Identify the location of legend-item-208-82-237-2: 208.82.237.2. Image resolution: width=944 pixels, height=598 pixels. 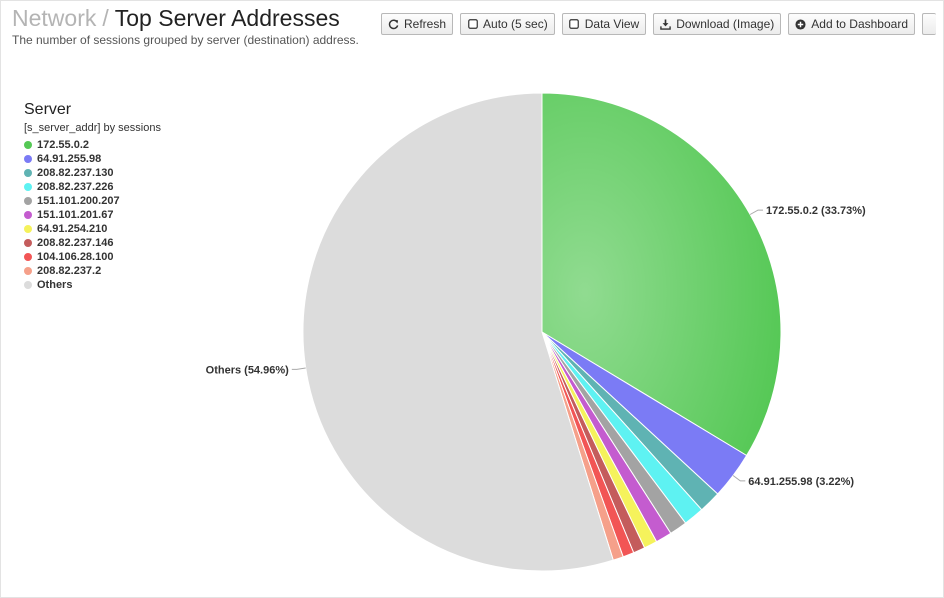
(92, 271).